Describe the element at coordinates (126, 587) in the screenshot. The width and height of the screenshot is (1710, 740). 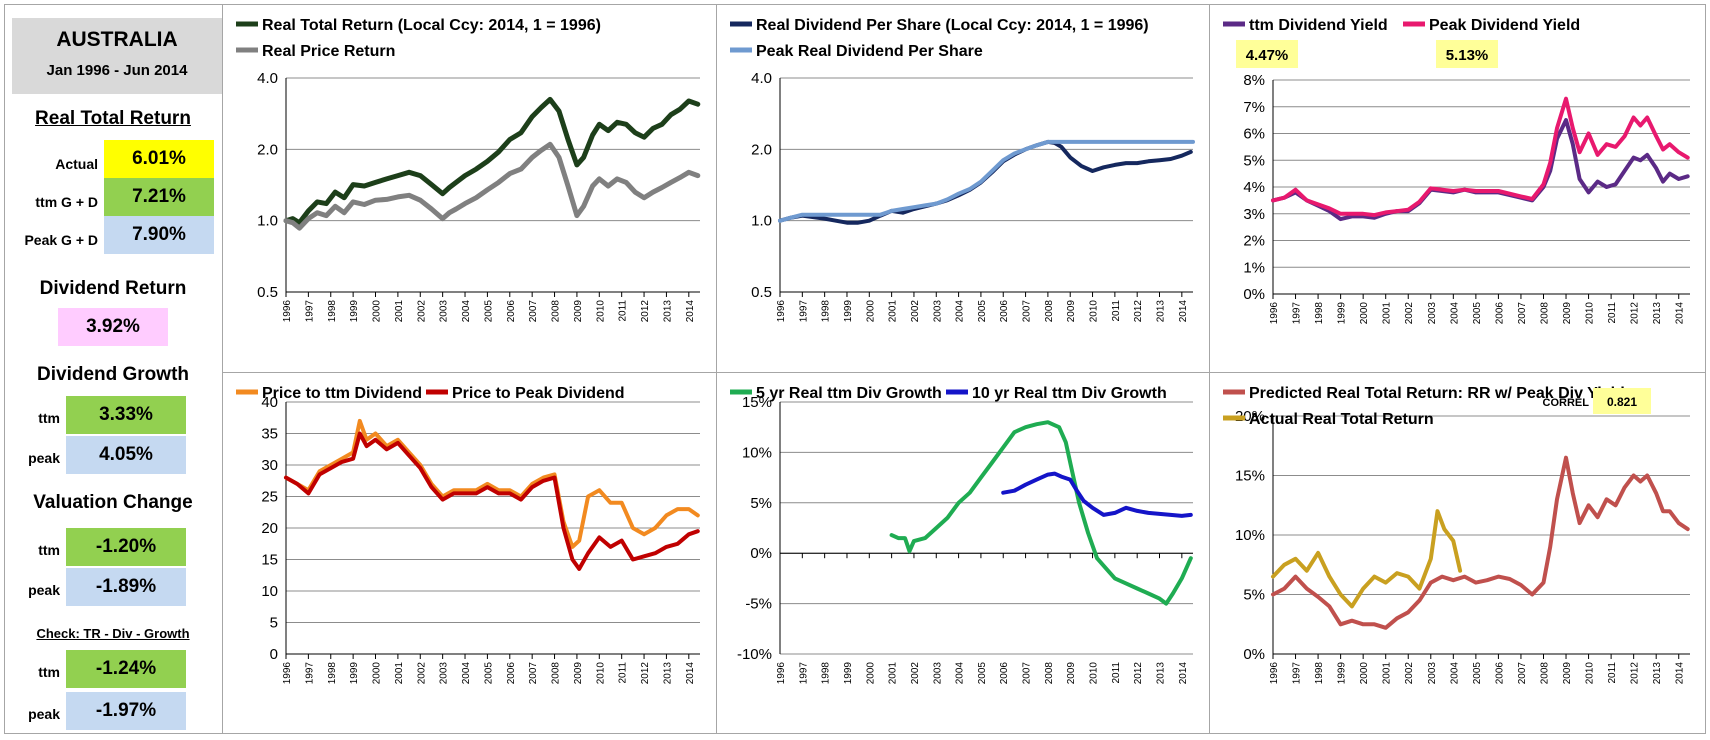
I see `vc-peak-value: -1.89%` at that location.